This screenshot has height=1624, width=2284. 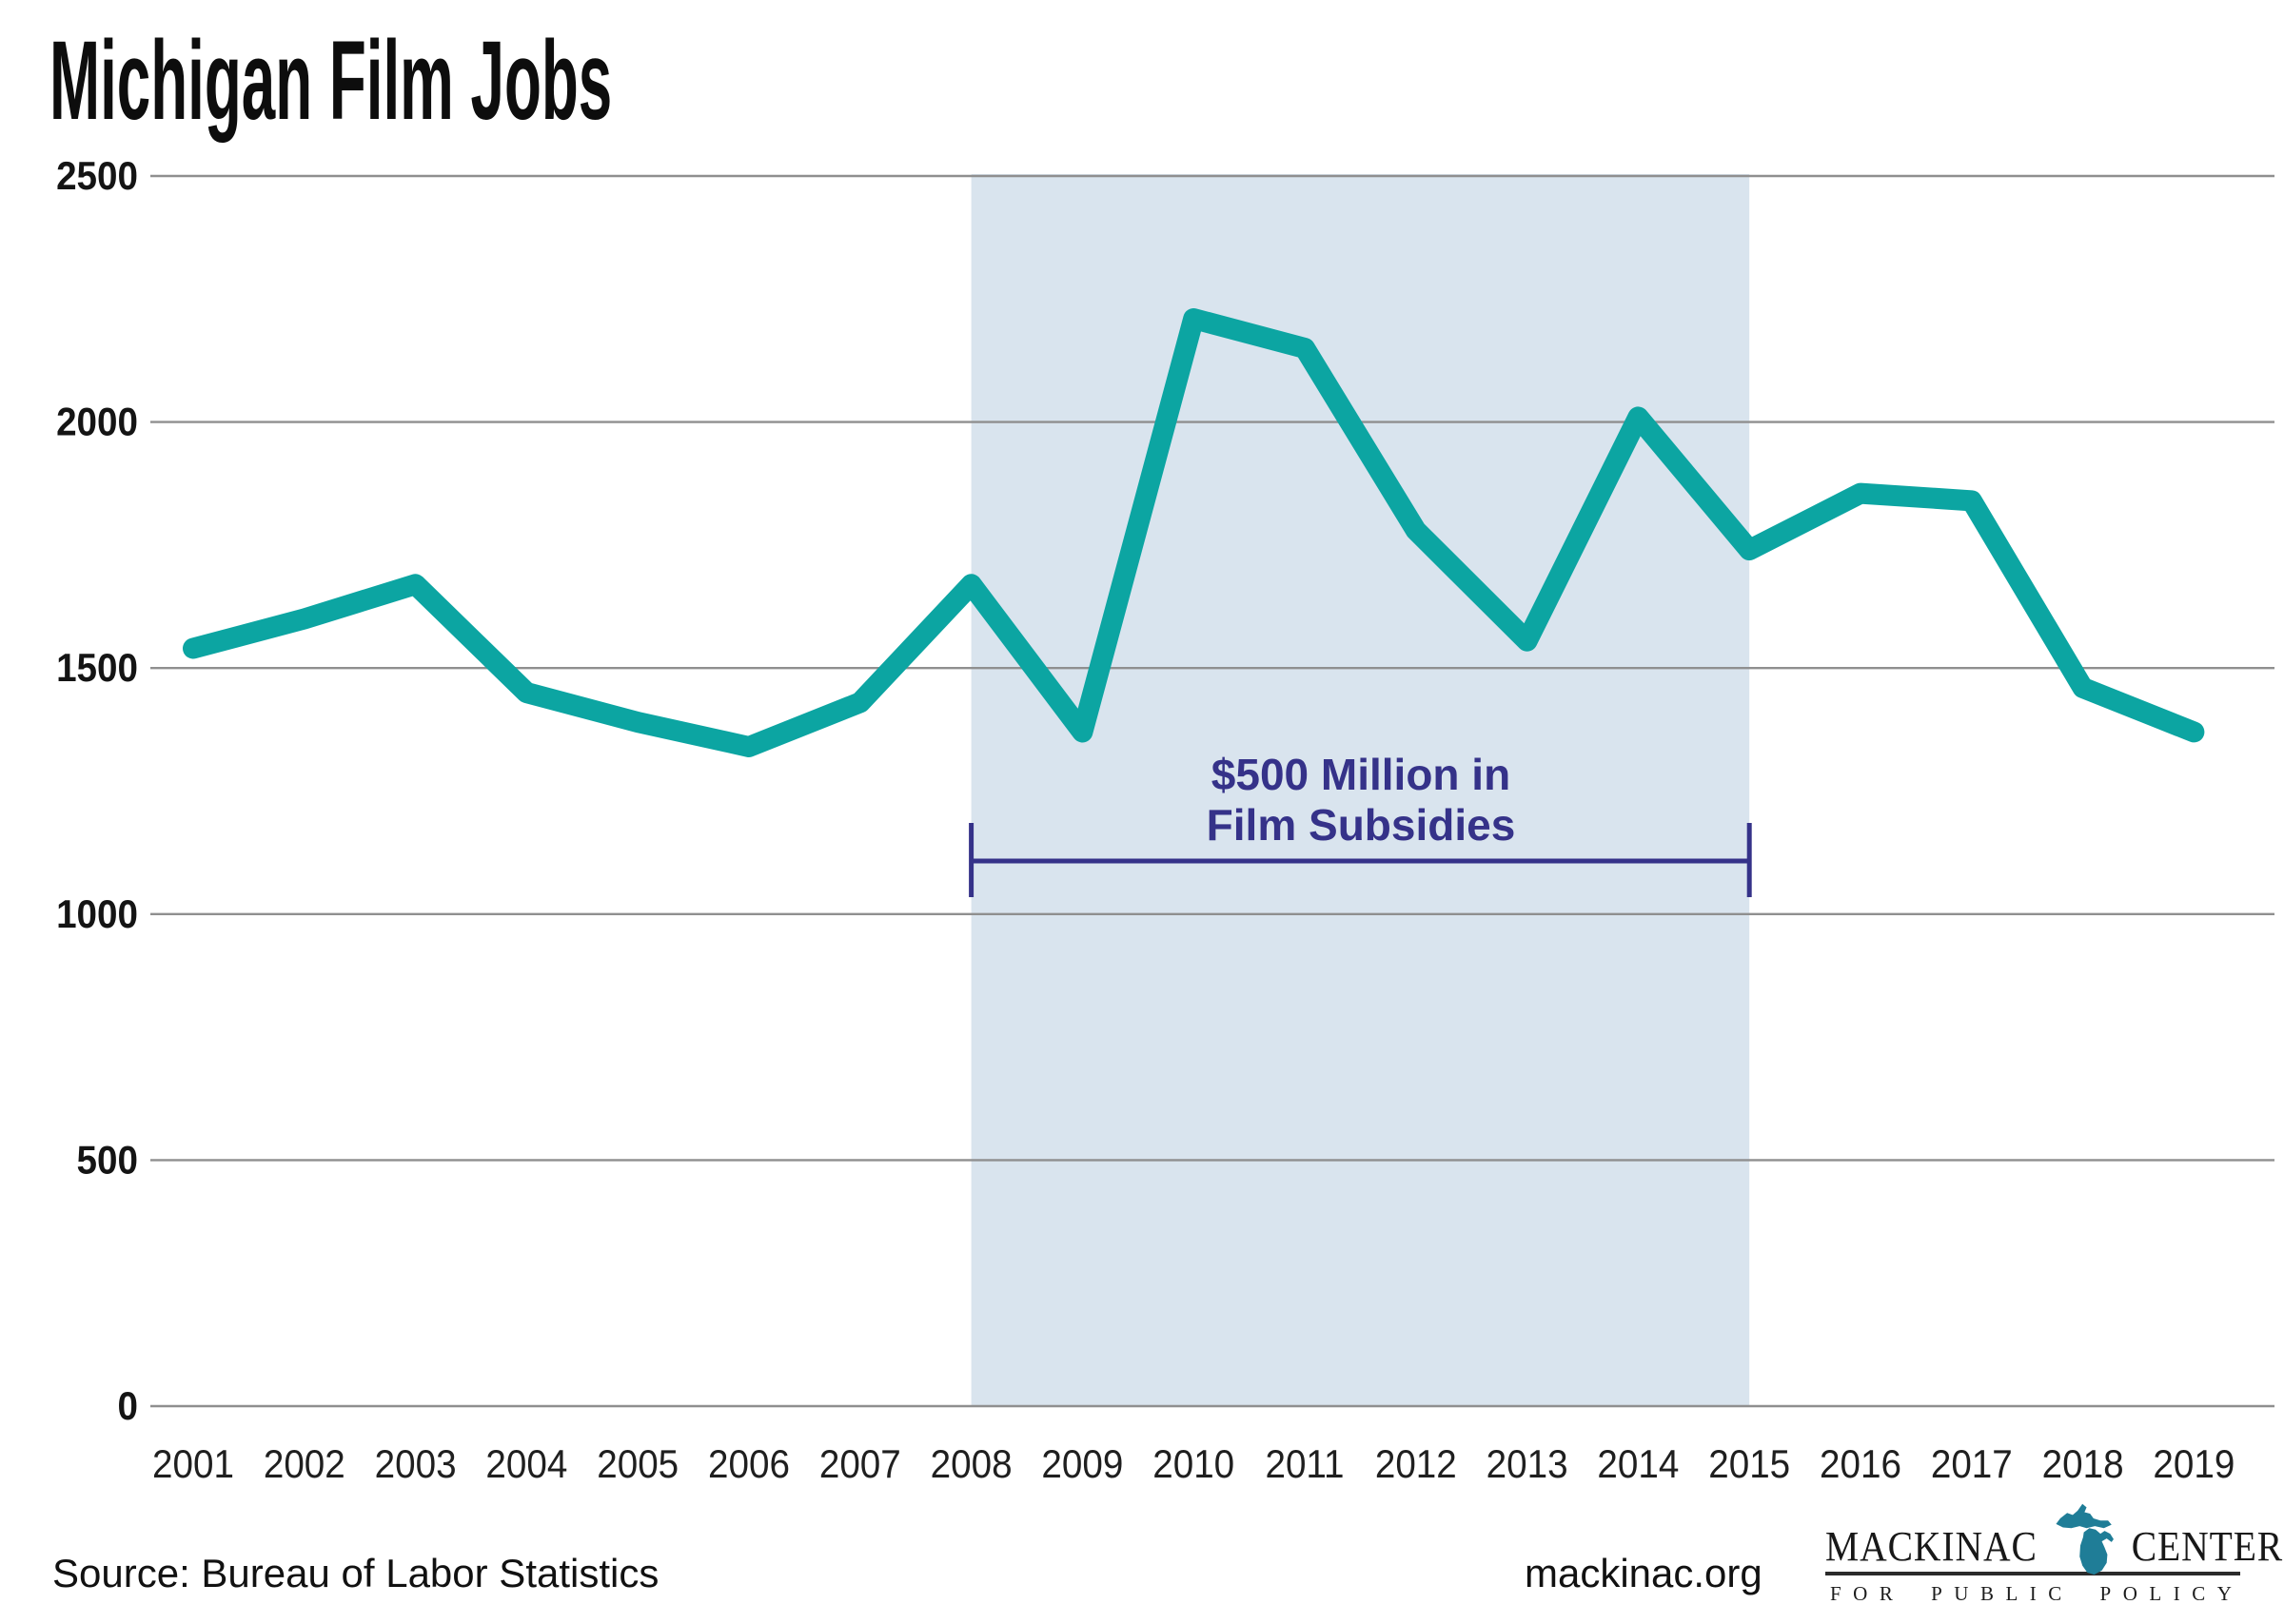 I want to click on logo-divider, so click(x=2032, y=1573).